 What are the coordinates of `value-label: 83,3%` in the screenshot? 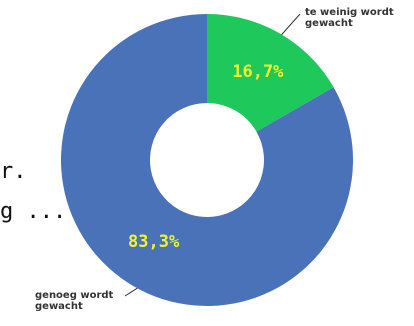 It's located at (154, 242).